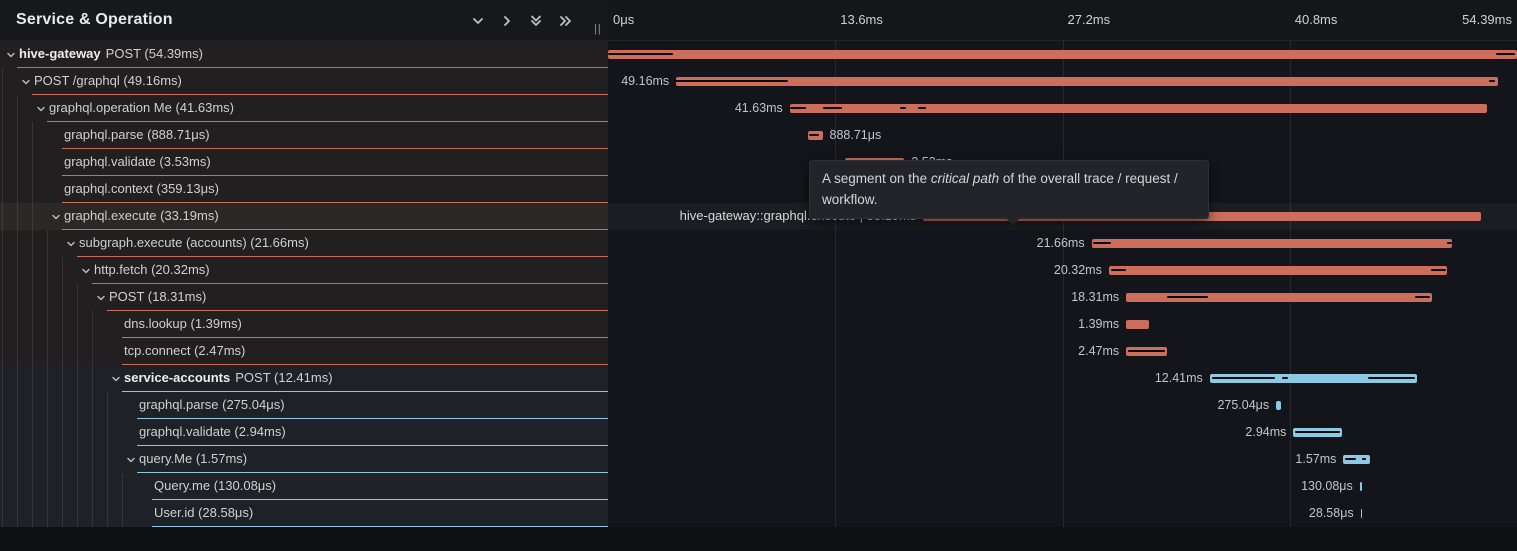 The image size is (1517, 551). Describe the element at coordinates (1062, 135) in the screenshot. I see `span-timeline-cell: 888.71μs` at that location.